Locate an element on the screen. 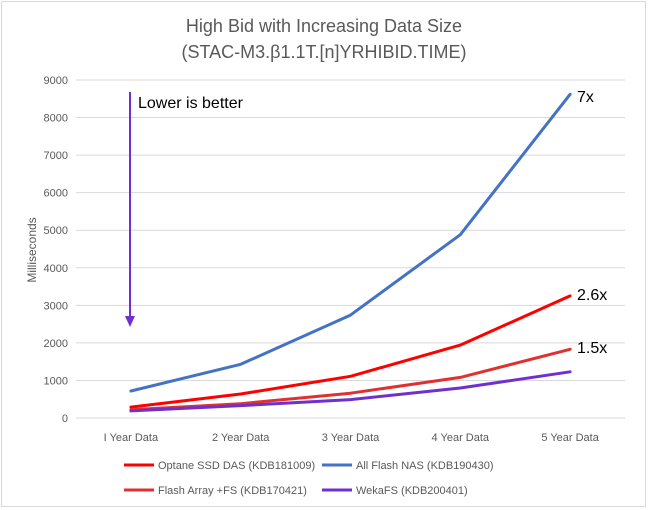 The height and width of the screenshot is (510, 649). annotation-2-6x: 2.6x is located at coordinates (592, 295).